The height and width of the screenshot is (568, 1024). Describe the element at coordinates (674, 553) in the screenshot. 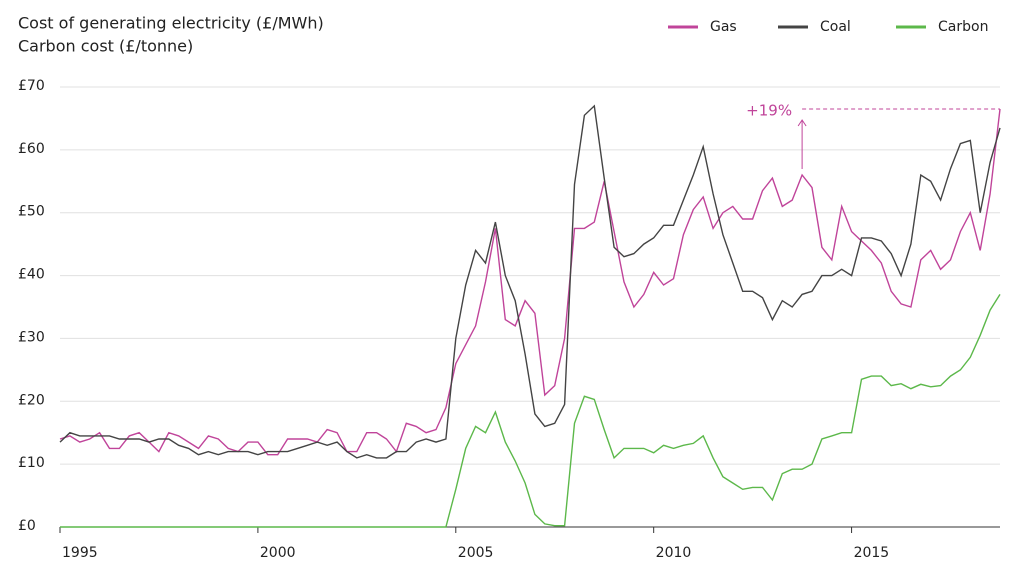

I see `x-tick-label: 2010` at that location.